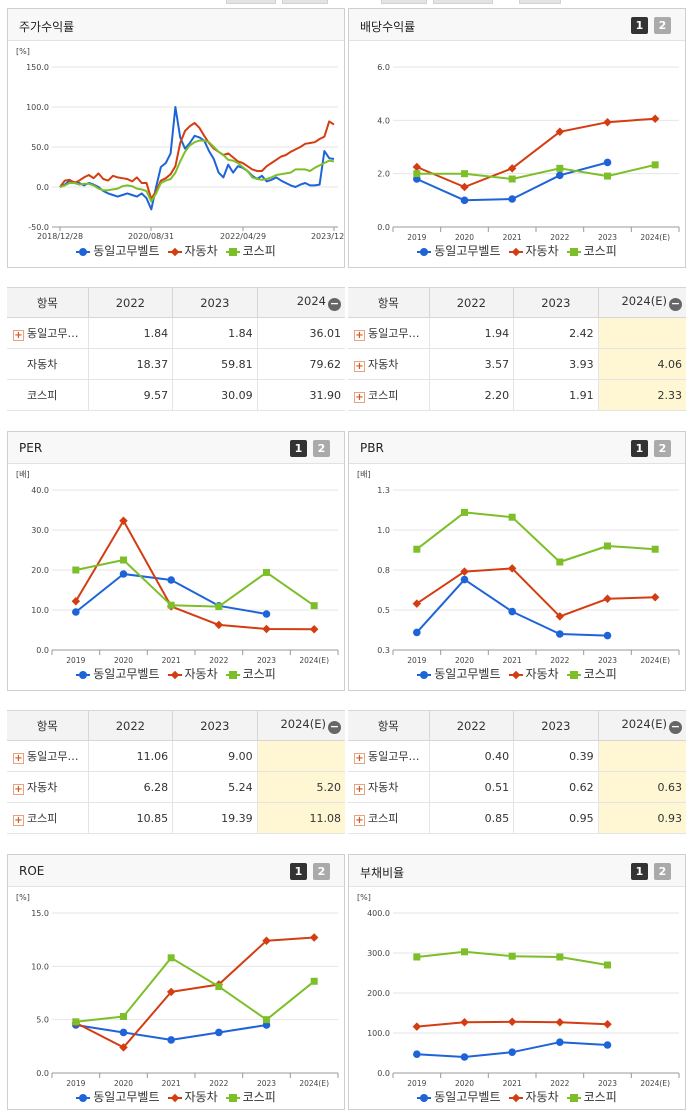 The height and width of the screenshot is (1115, 691). Describe the element at coordinates (517, 448) in the screenshot. I see `panel-header: PBR 1 2` at that location.